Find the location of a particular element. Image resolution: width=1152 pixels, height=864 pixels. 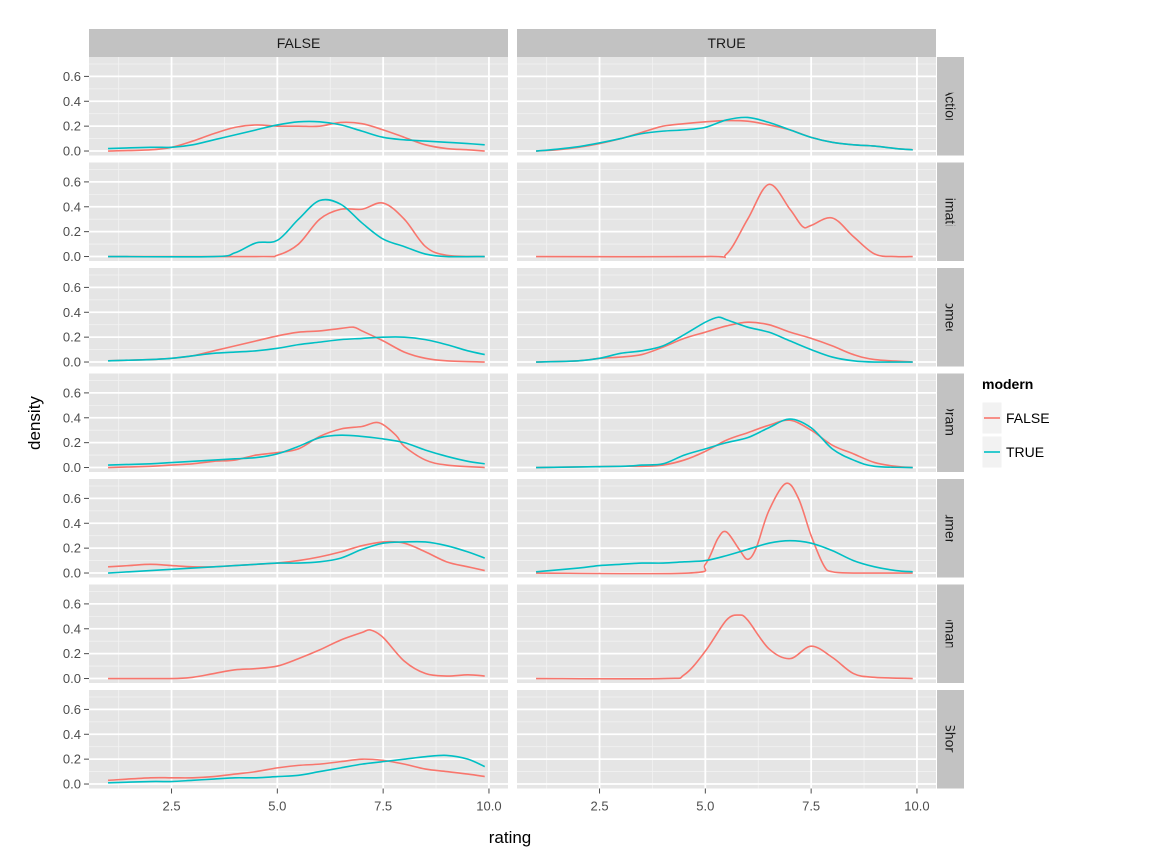

row-strip-label: Drama is located at coordinates (951, 423).